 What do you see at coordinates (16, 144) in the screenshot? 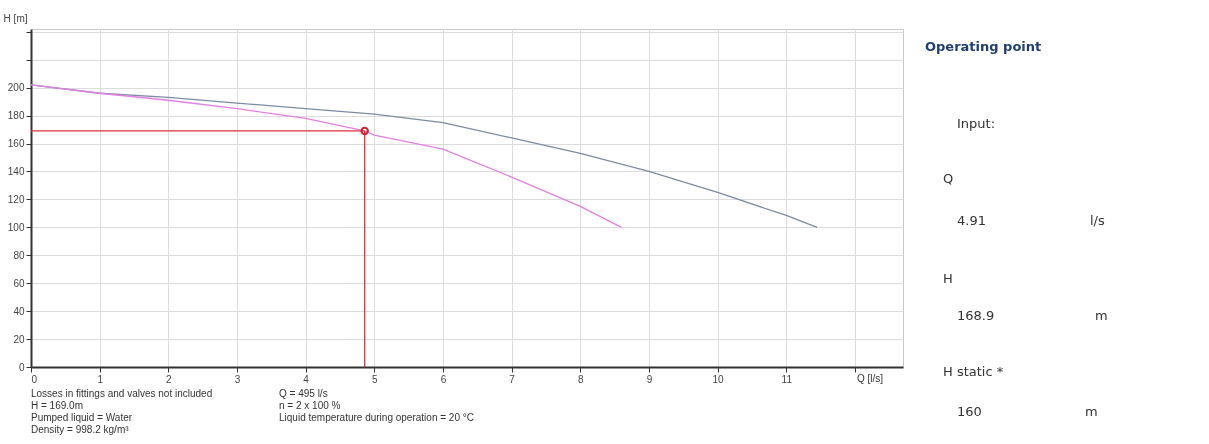
I see `y-tick-label: 160` at bounding box center [16, 144].